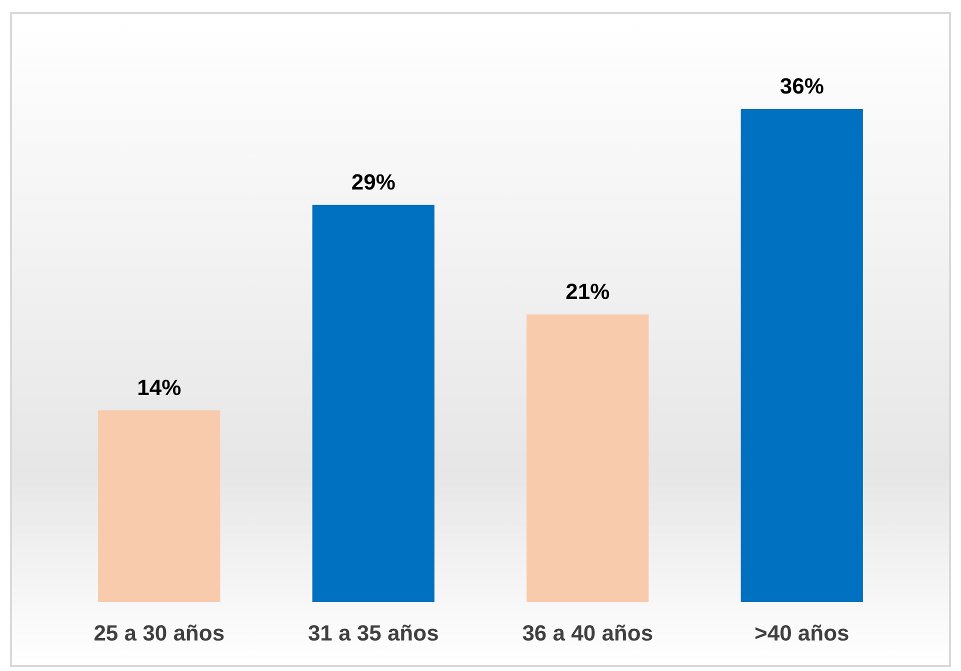 The width and height of the screenshot is (961, 671). Describe the element at coordinates (373, 633) in the screenshot. I see `x-tick-label: 31 a 35 años` at that location.